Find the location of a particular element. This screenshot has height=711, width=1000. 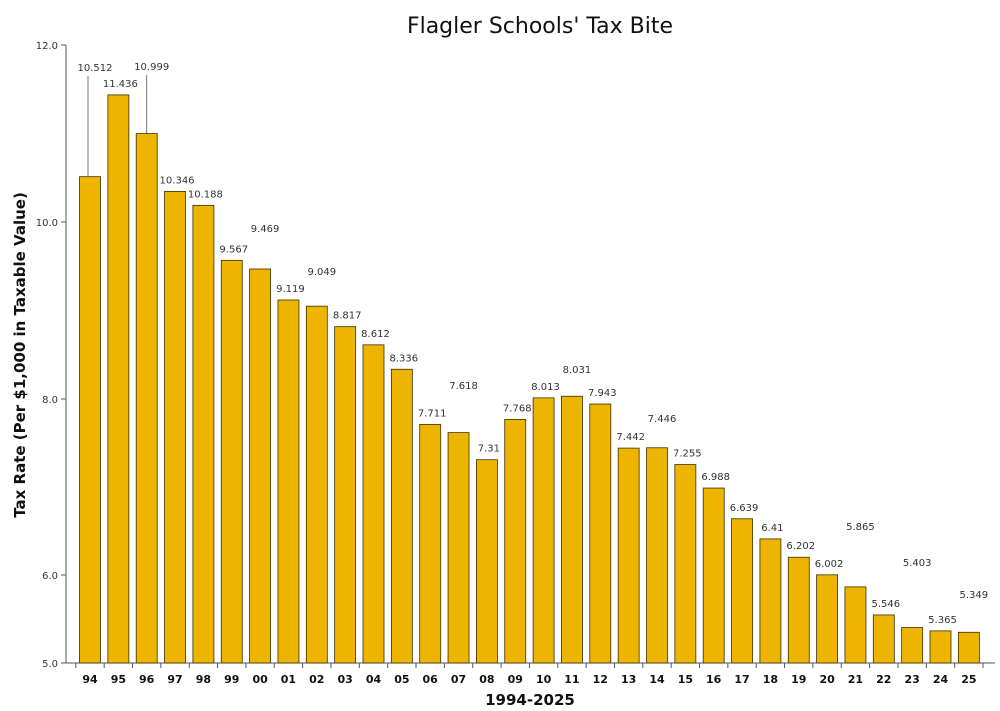

data-label-13: 7.442 is located at coordinates (630, 437).